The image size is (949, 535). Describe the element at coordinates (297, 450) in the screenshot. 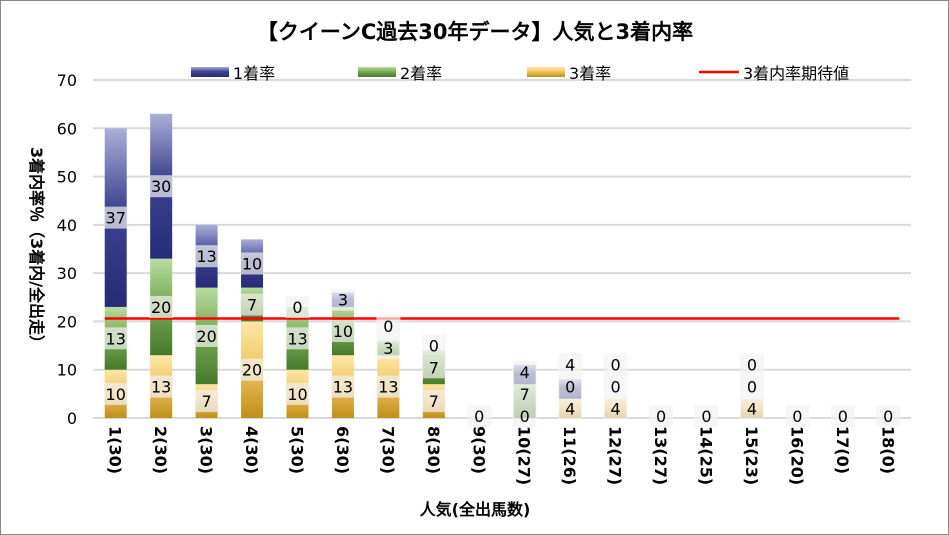

I see `x-tick-label: 5(30)` at that location.